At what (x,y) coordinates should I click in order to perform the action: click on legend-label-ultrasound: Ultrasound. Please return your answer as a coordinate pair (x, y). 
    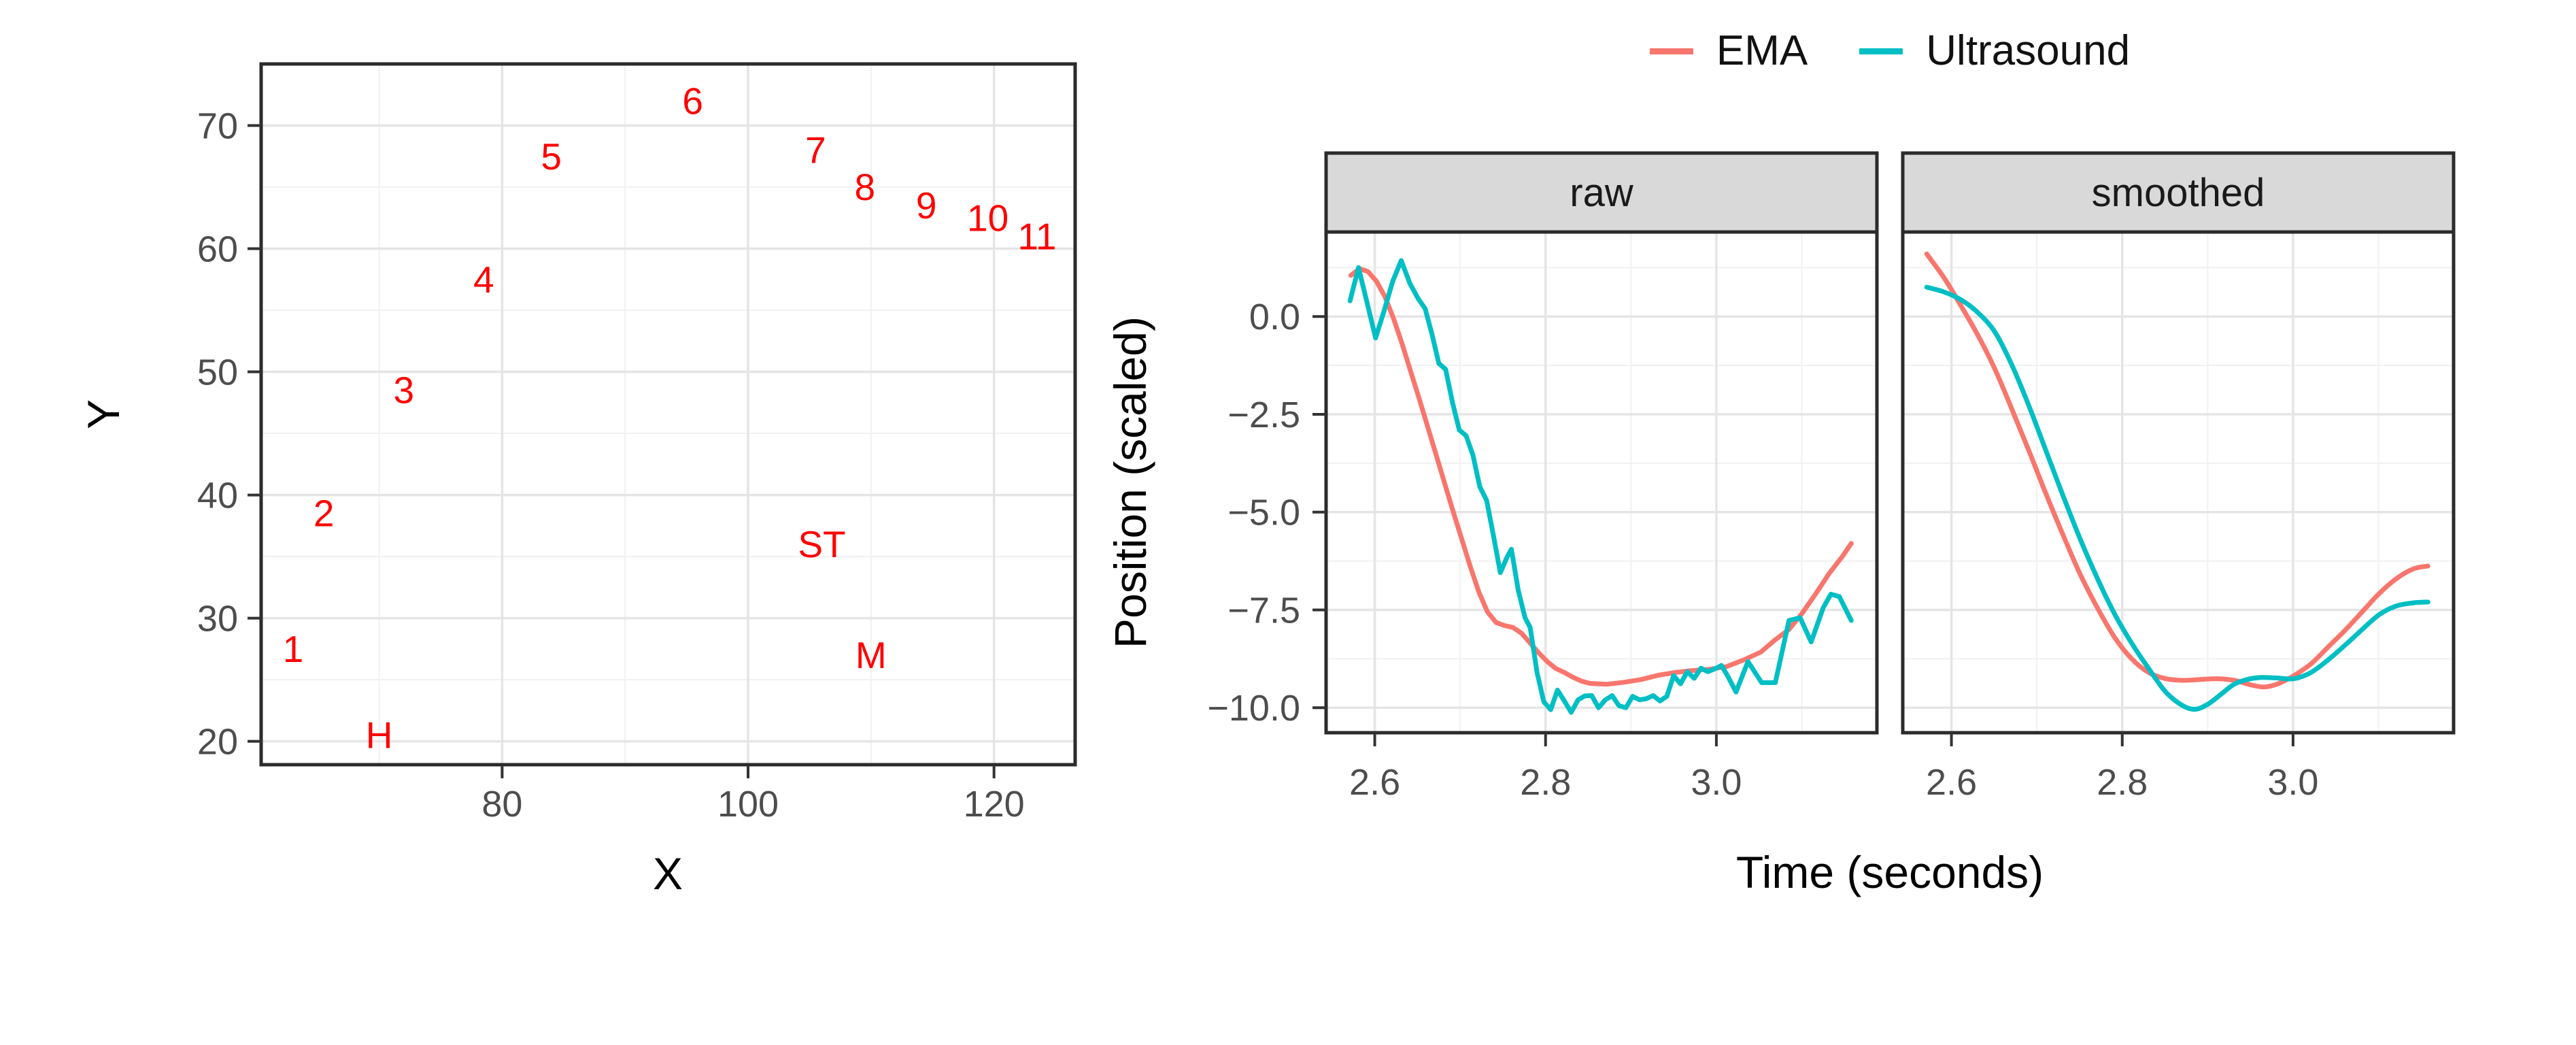
    Looking at the image, I should click on (2028, 50).